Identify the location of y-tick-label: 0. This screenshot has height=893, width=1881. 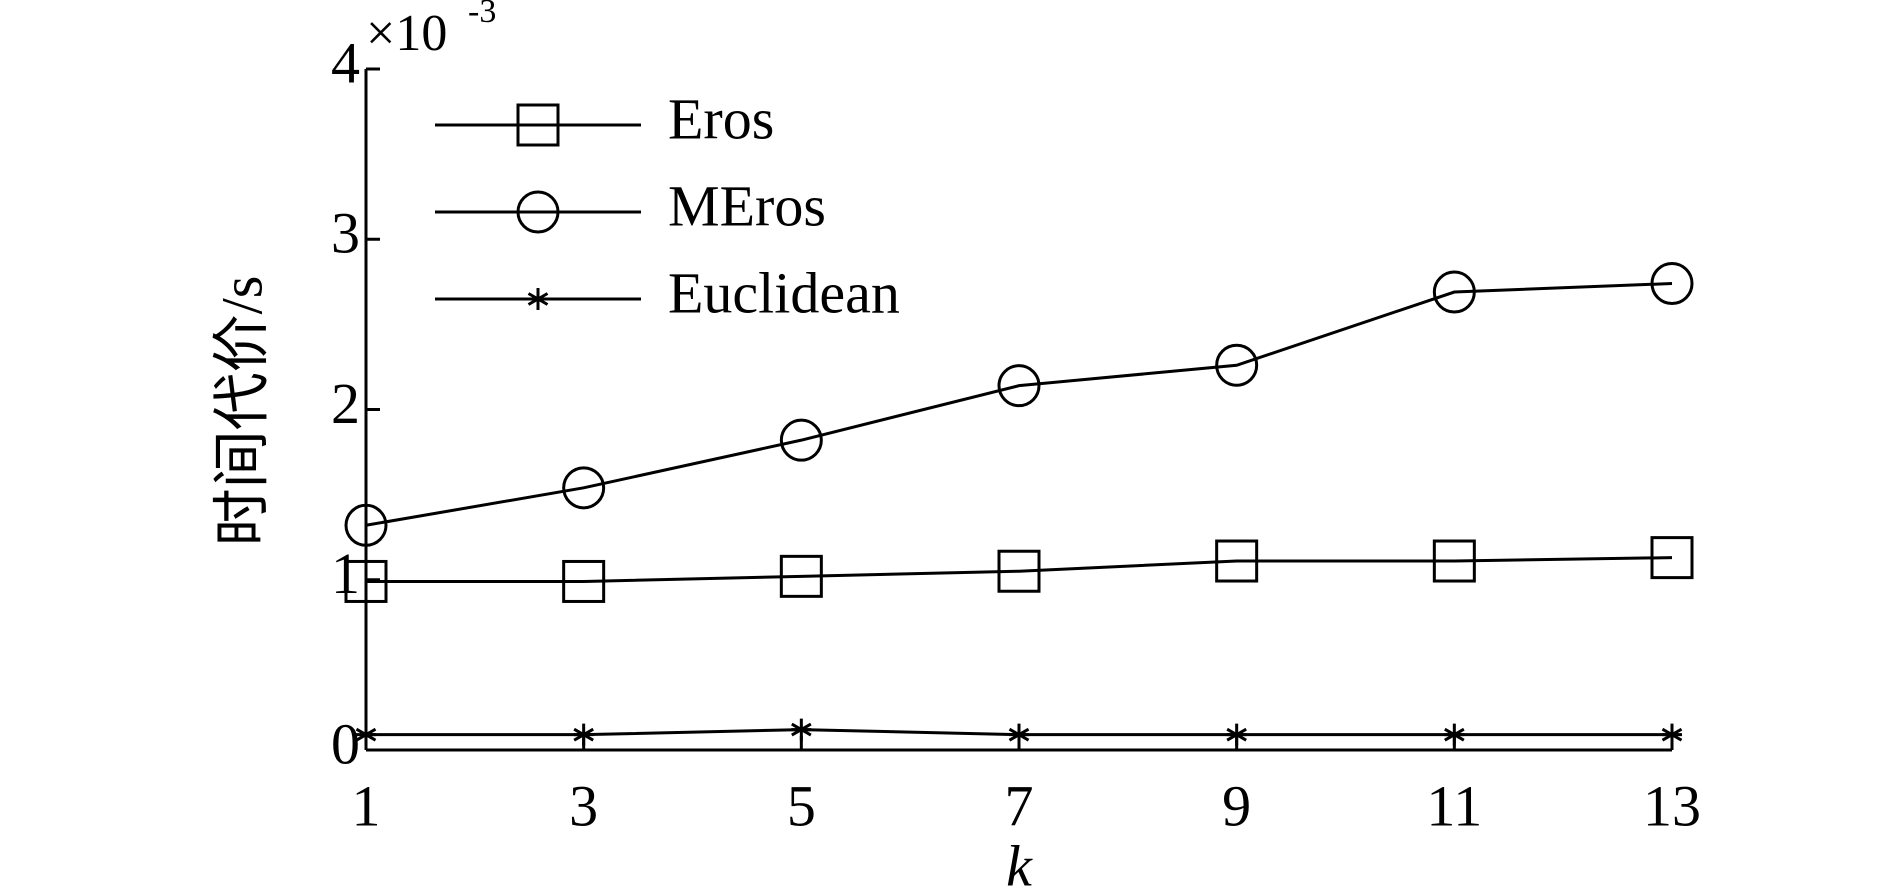
(345, 743).